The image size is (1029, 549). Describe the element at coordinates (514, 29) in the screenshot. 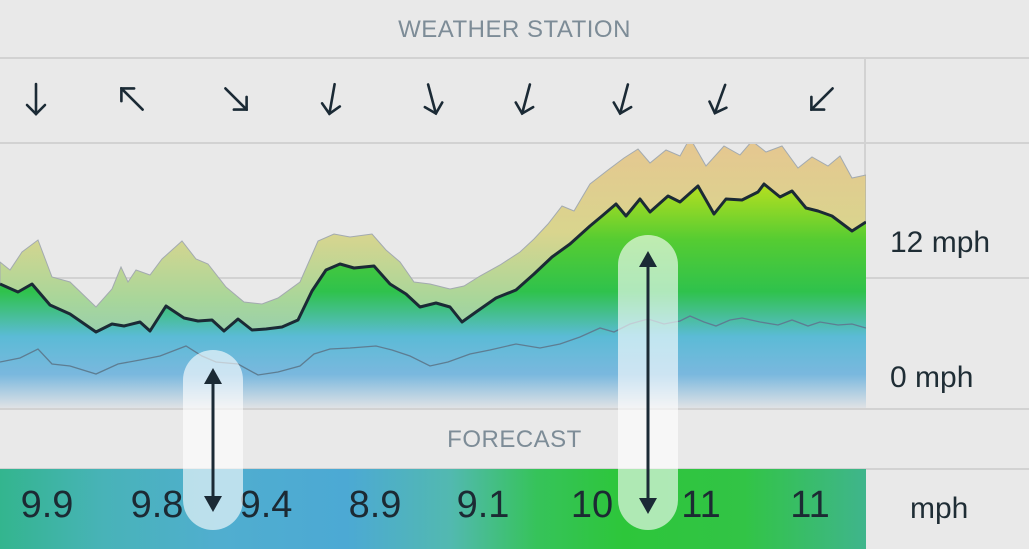

I see `weather-station-title: WEATHER STATION` at that location.